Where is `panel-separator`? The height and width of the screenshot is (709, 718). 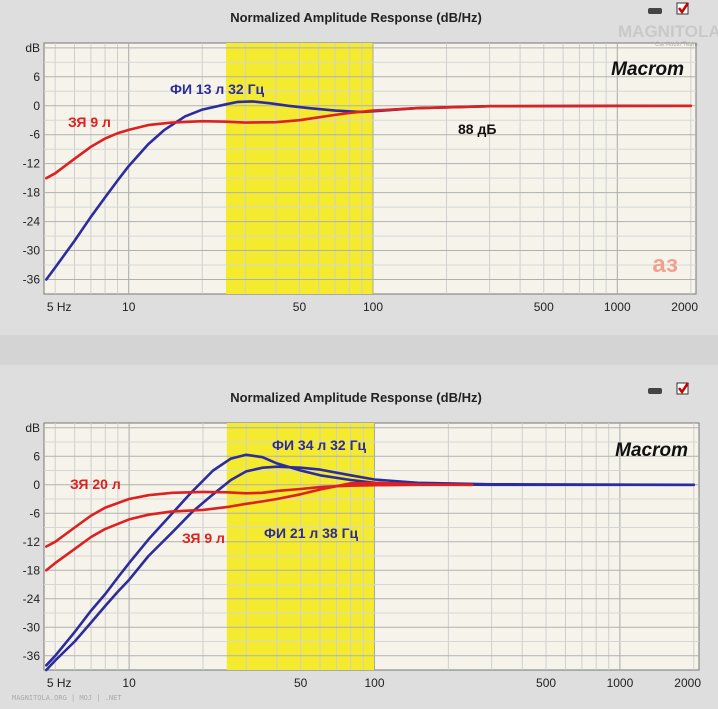 panel-separator is located at coordinates (359, 350).